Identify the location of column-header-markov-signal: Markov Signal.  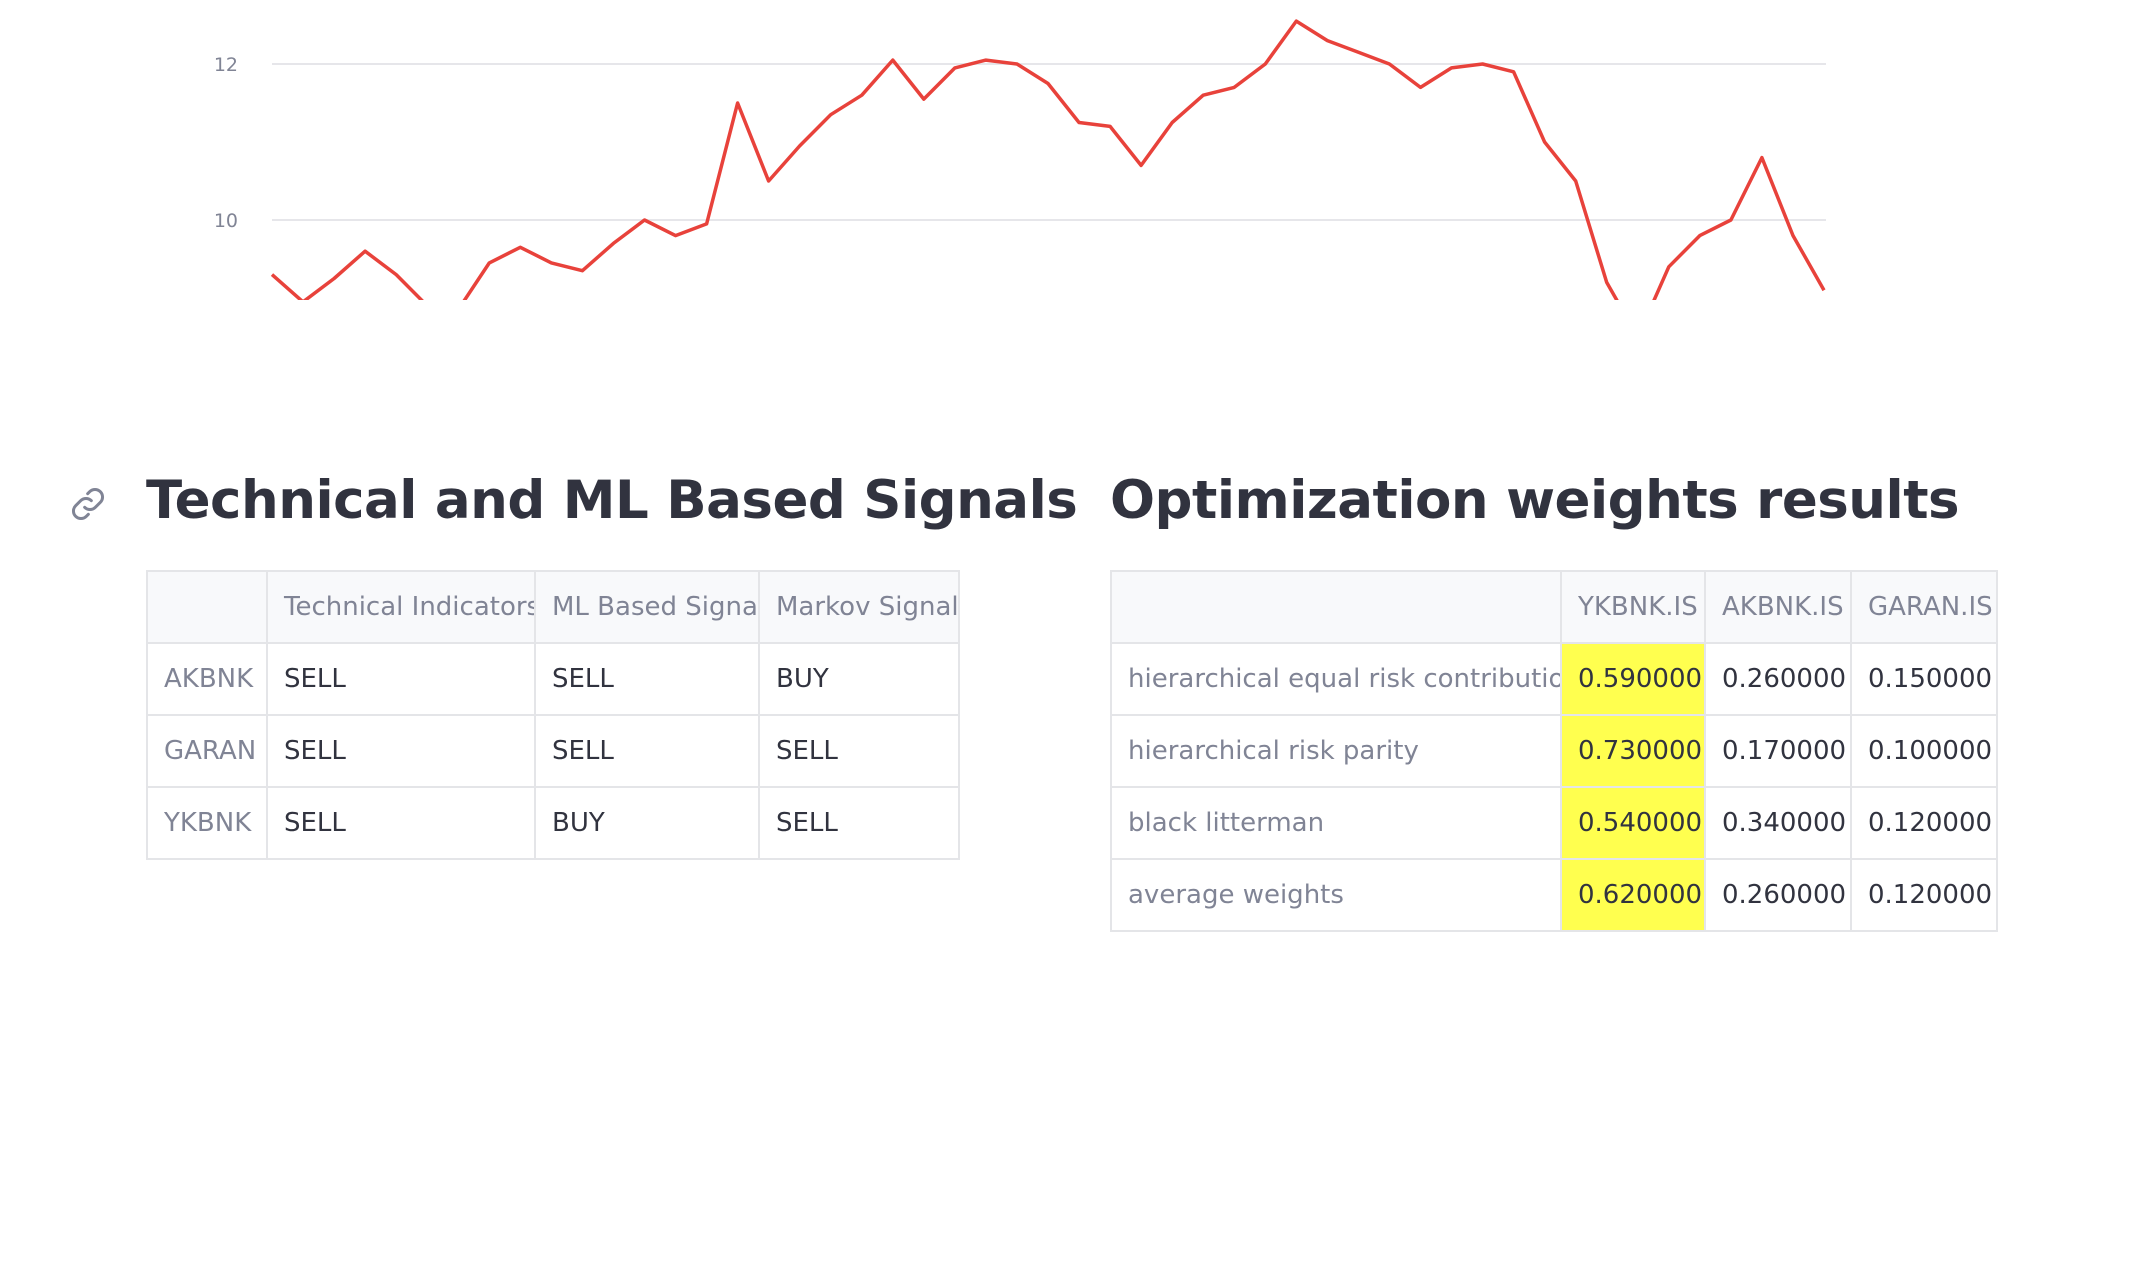
(859, 607).